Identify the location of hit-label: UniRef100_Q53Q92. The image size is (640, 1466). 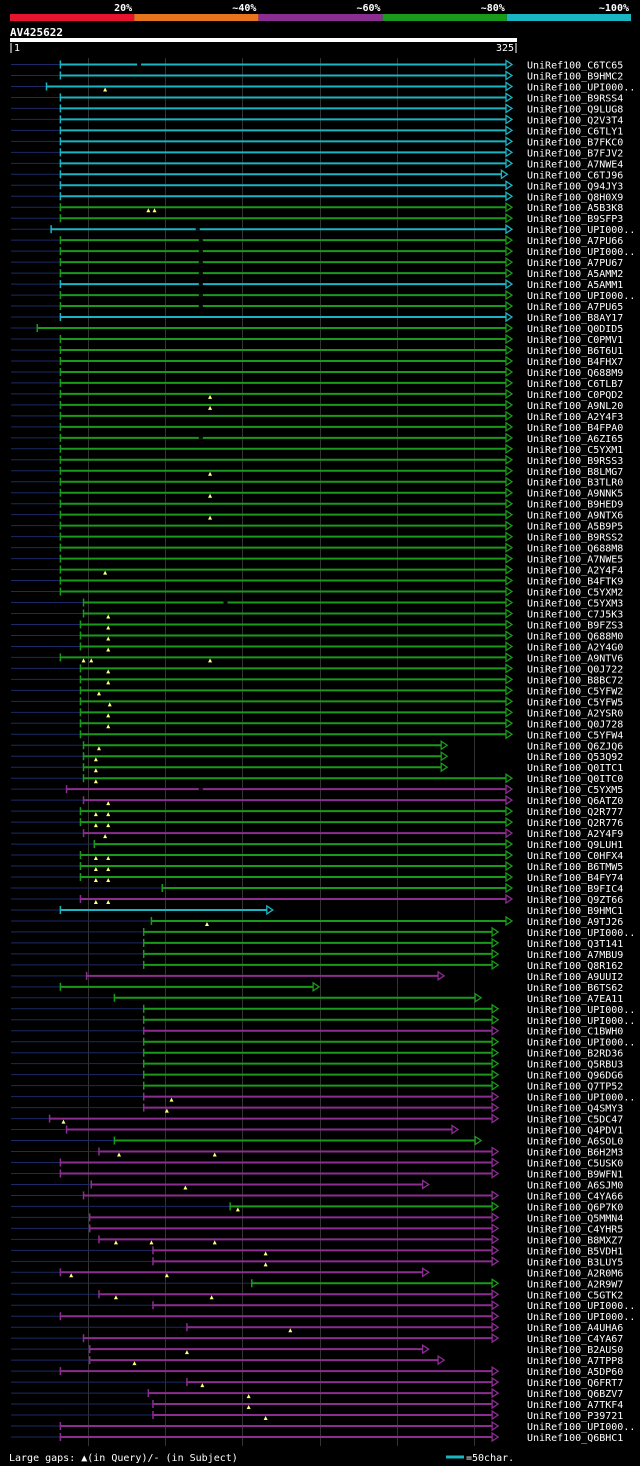
(575, 757).